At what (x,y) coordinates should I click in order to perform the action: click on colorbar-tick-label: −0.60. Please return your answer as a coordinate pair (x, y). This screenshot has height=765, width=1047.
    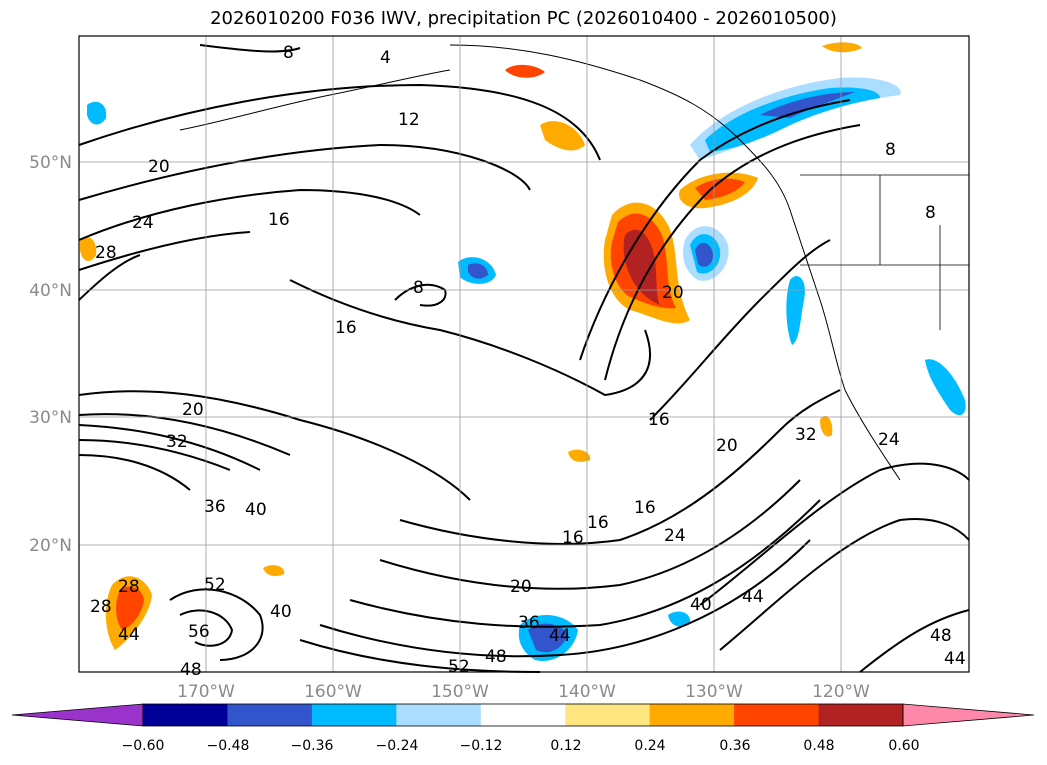
    Looking at the image, I should click on (143, 746).